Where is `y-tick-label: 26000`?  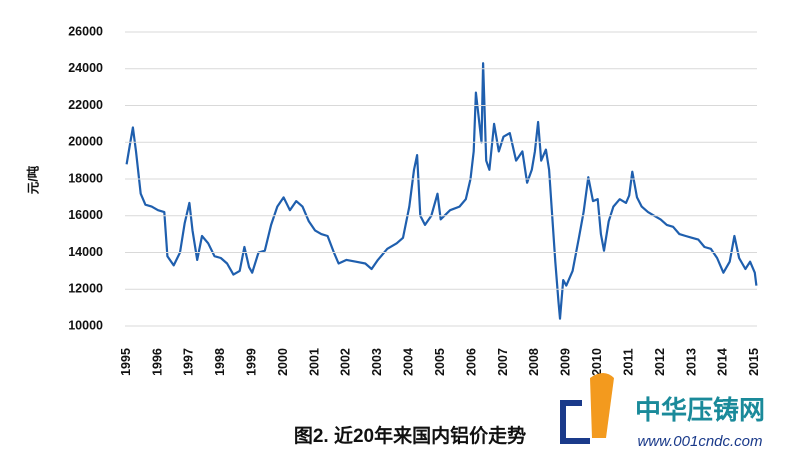 y-tick-label: 26000 is located at coordinates (85, 31).